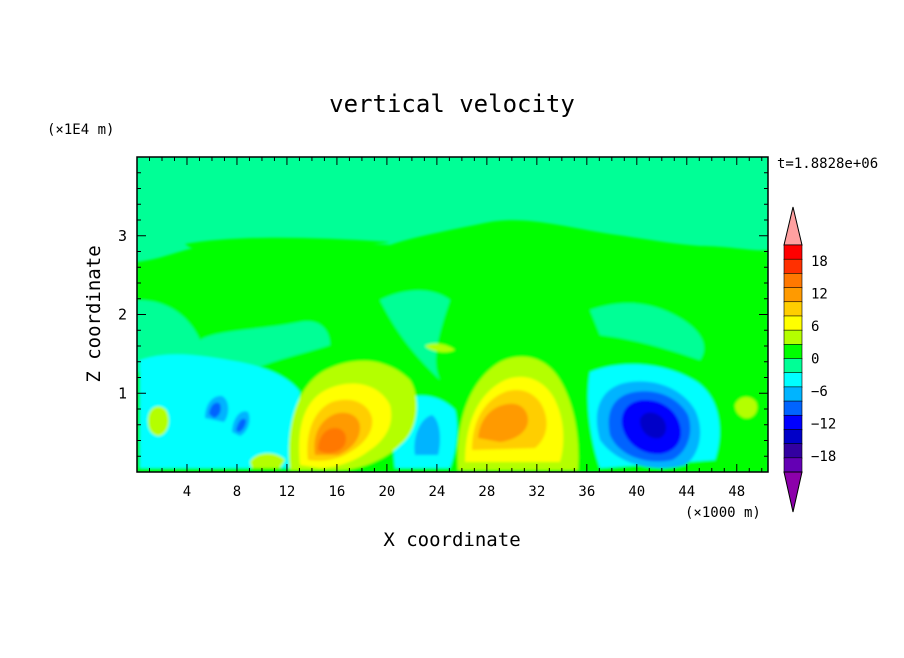 The width and height of the screenshot is (904, 658). Describe the element at coordinates (233, 336) in the screenshot. I see `contour-cyan-left` at that location.